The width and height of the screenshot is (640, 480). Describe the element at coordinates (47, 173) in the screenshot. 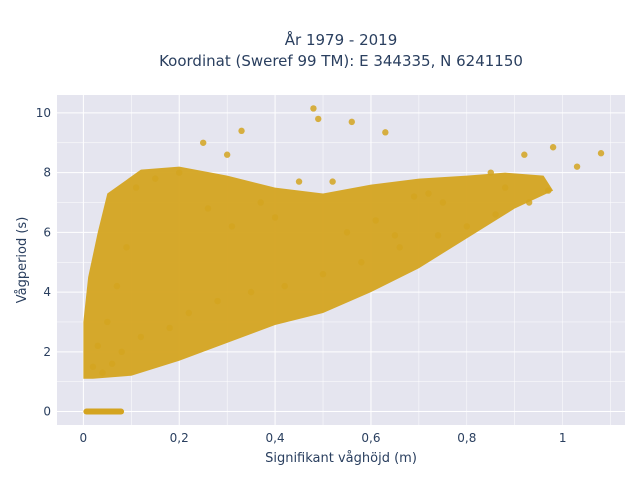

I see `y-tick-label: 8` at that location.